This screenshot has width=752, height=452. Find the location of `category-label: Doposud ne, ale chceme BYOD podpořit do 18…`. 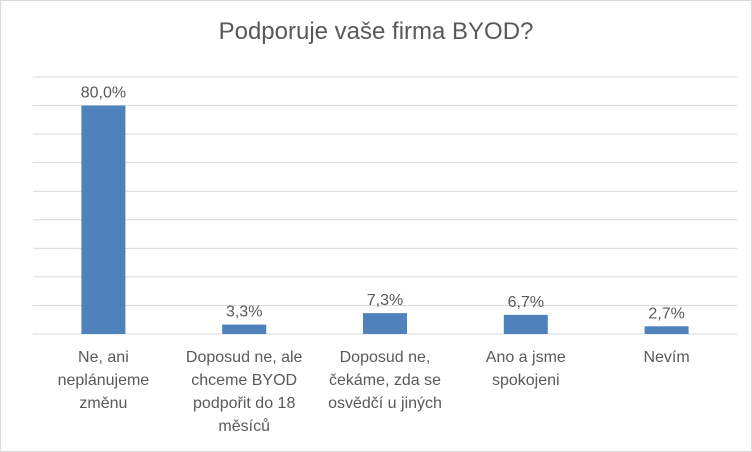

category-label: Doposud ne, ale chceme BYOD podpořit do 18… is located at coordinates (244, 392).